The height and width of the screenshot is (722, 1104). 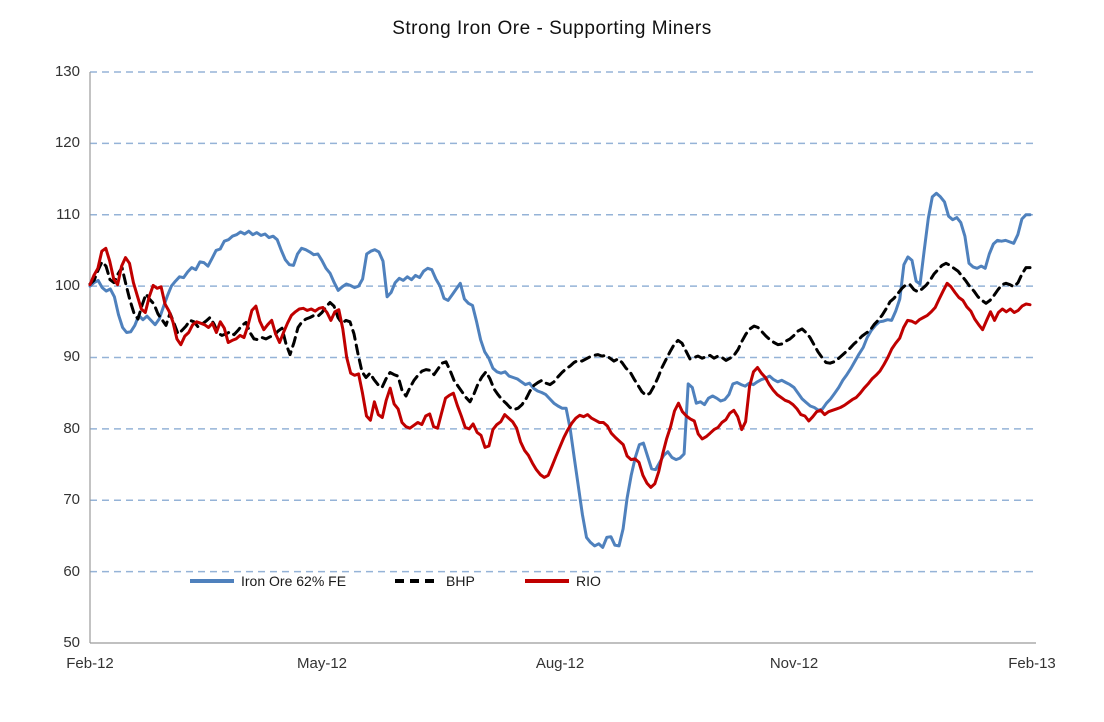 I want to click on legend-label: BHP, so click(x=460, y=581).